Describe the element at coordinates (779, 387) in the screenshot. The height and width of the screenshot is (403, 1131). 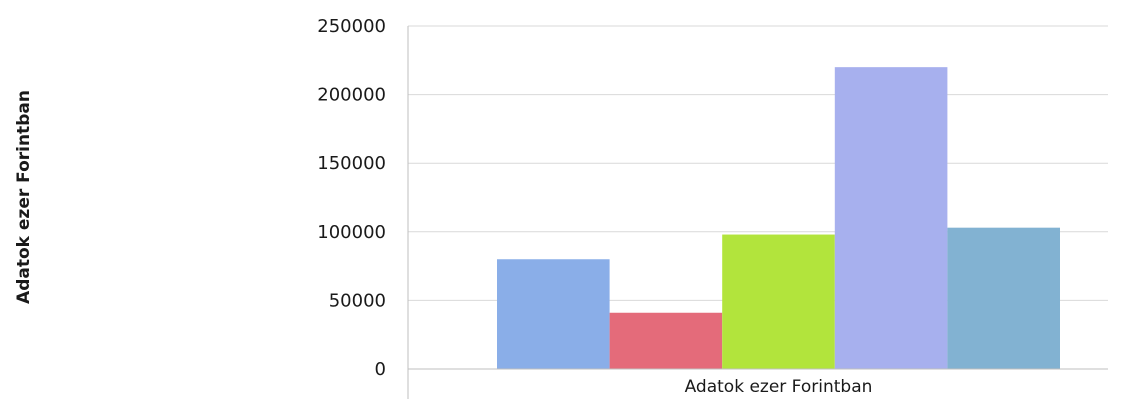
I see `x-category-label: Adatok ezer Forintban` at that location.